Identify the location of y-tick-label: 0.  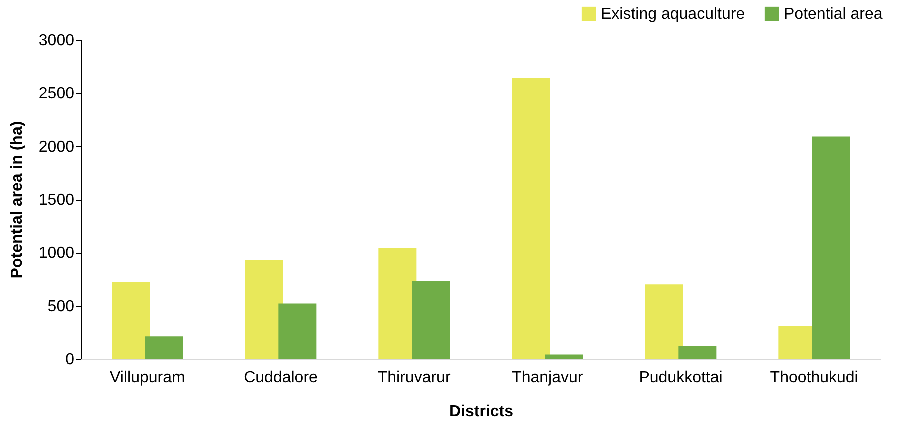
(70, 360).